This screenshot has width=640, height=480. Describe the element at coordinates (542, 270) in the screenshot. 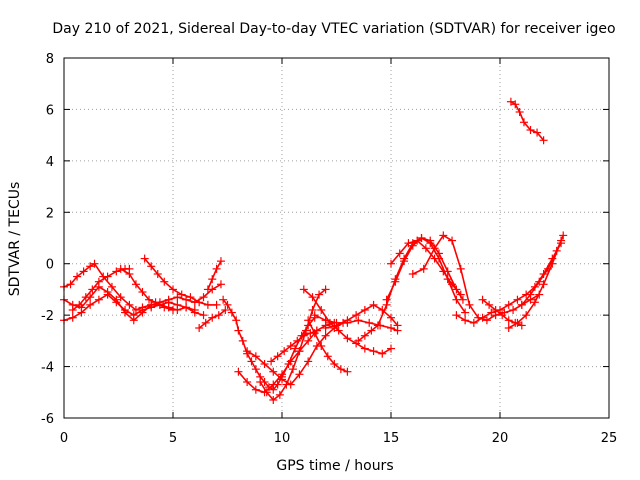

I see `series-arc25` at that location.